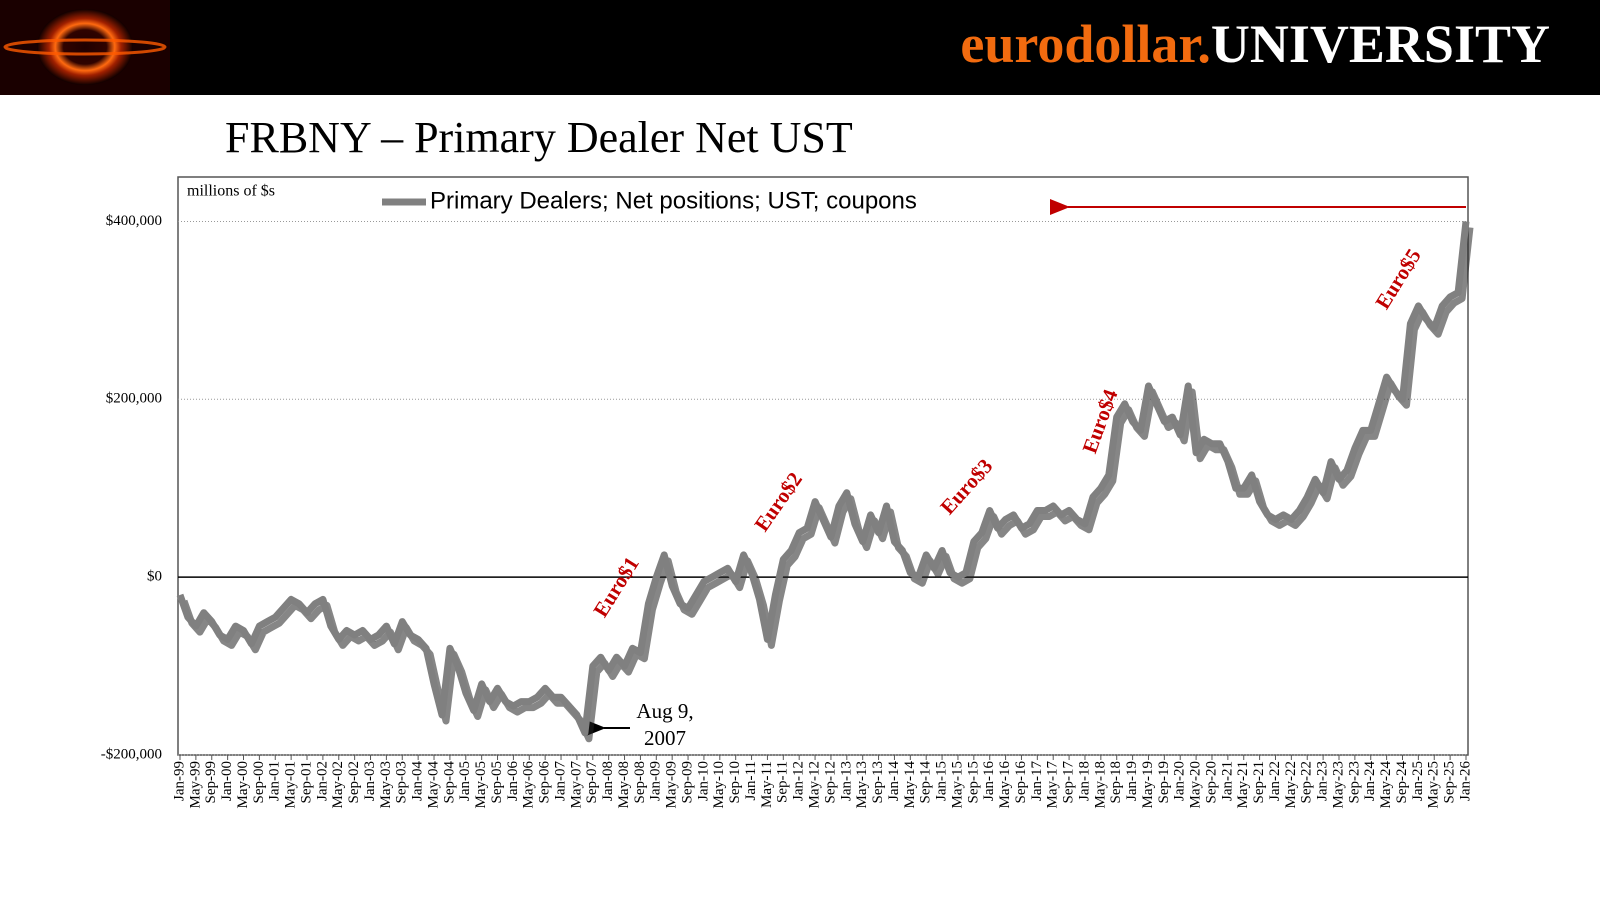 This screenshot has height=900, width=1600. What do you see at coordinates (1053, 785) in the screenshot?
I see `x-tick-label: May-17` at bounding box center [1053, 785].